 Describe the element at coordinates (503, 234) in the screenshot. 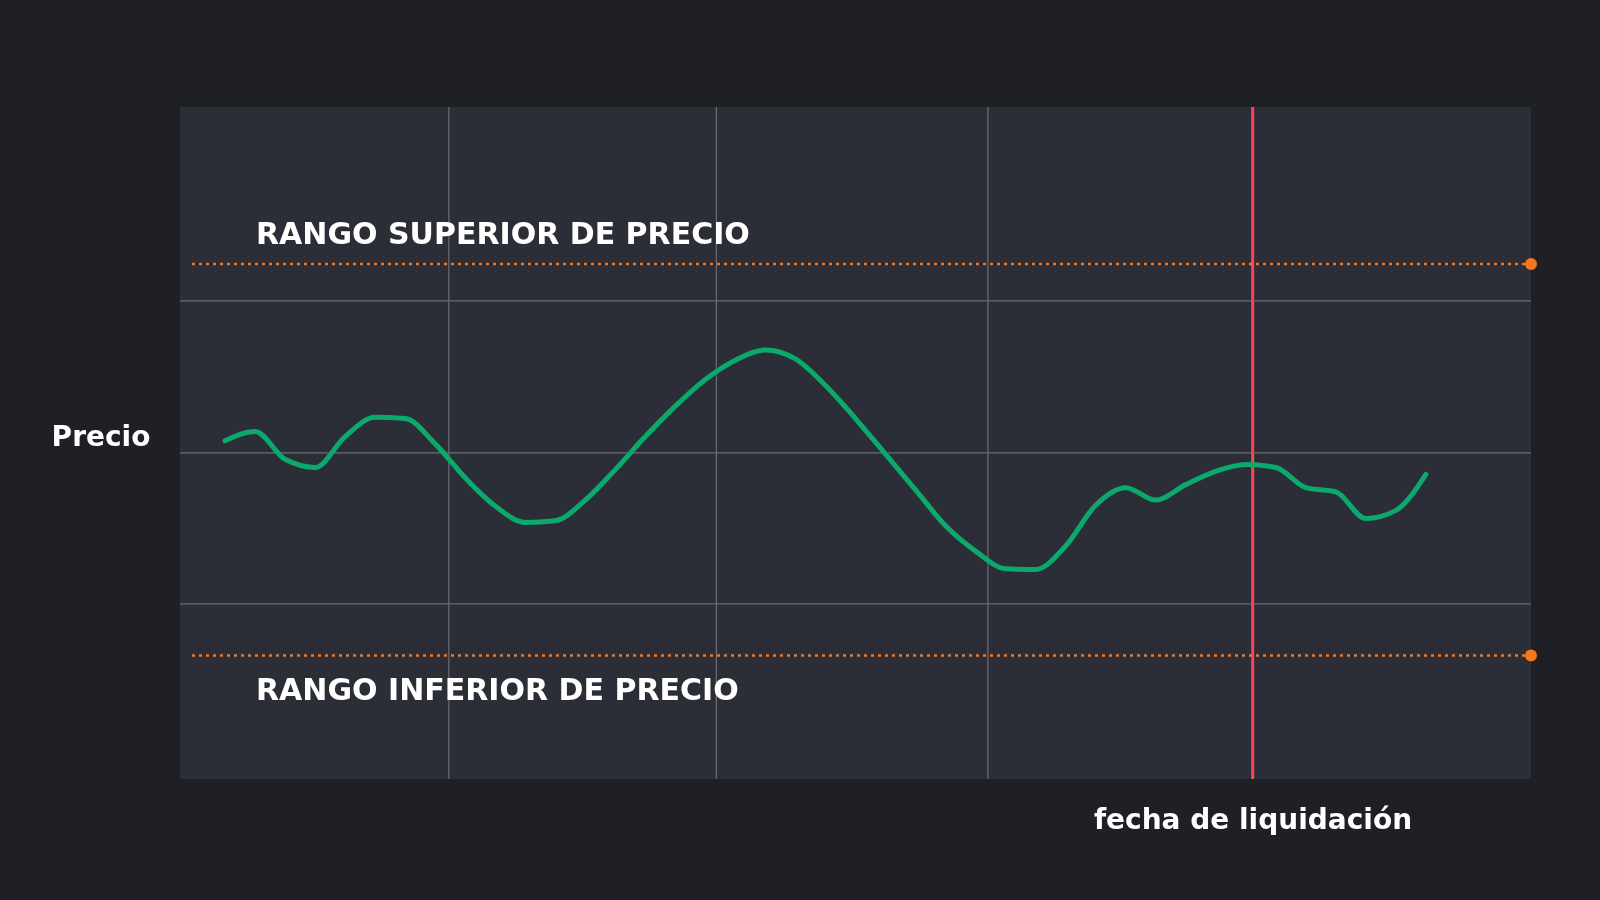

I see `ref-line-label: RANGO SUPERIOR DE PRECIO` at that location.